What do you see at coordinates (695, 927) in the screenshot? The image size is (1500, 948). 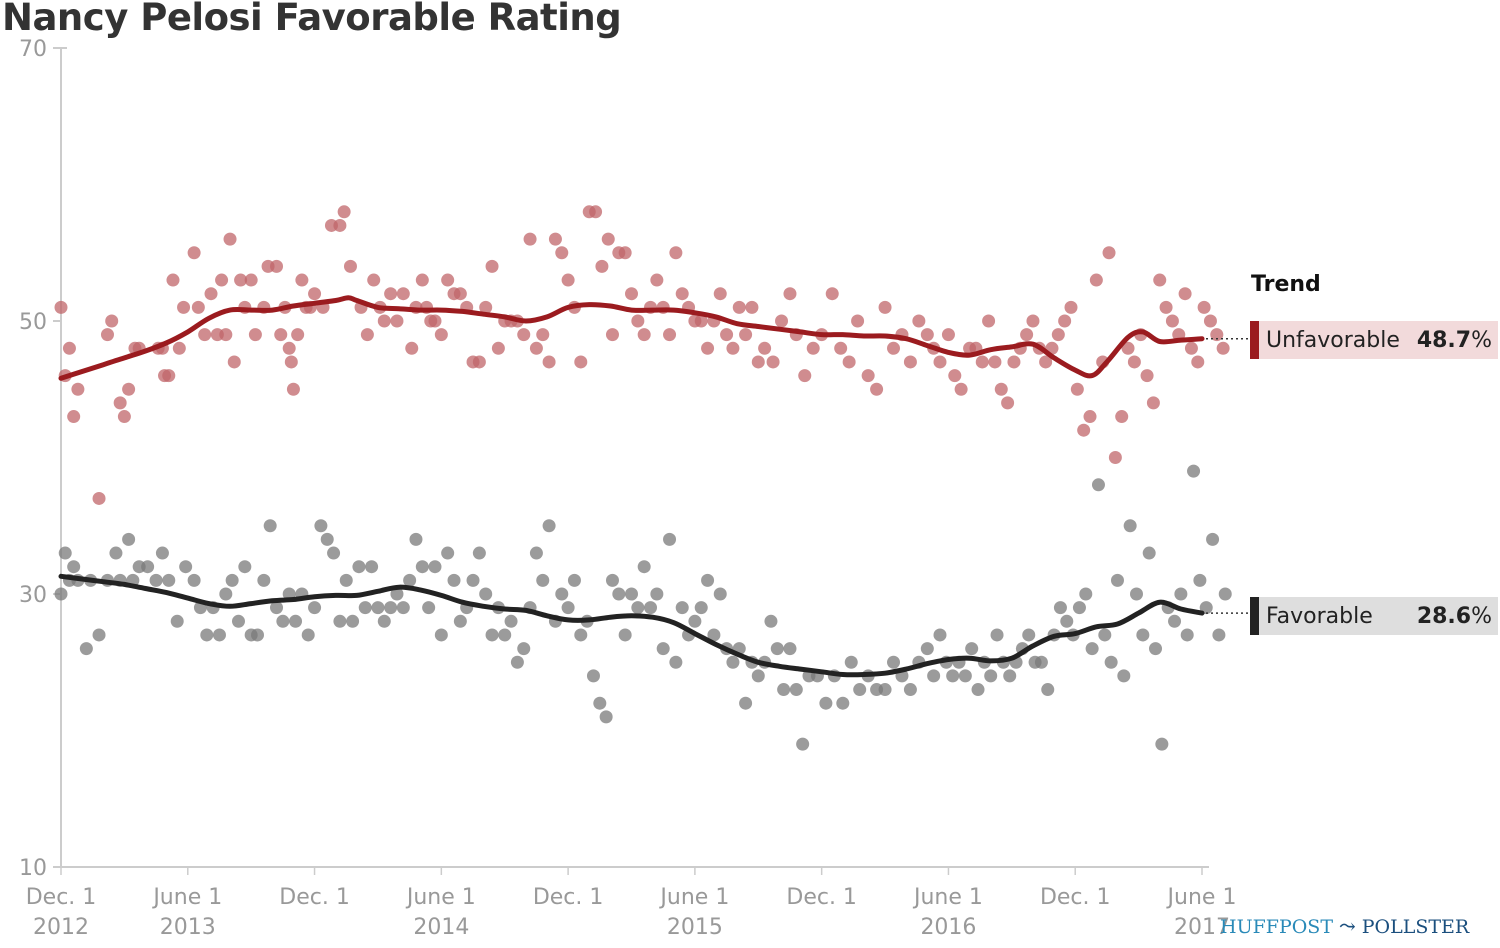 I see `x-tick-year-label: 2015` at bounding box center [695, 927].